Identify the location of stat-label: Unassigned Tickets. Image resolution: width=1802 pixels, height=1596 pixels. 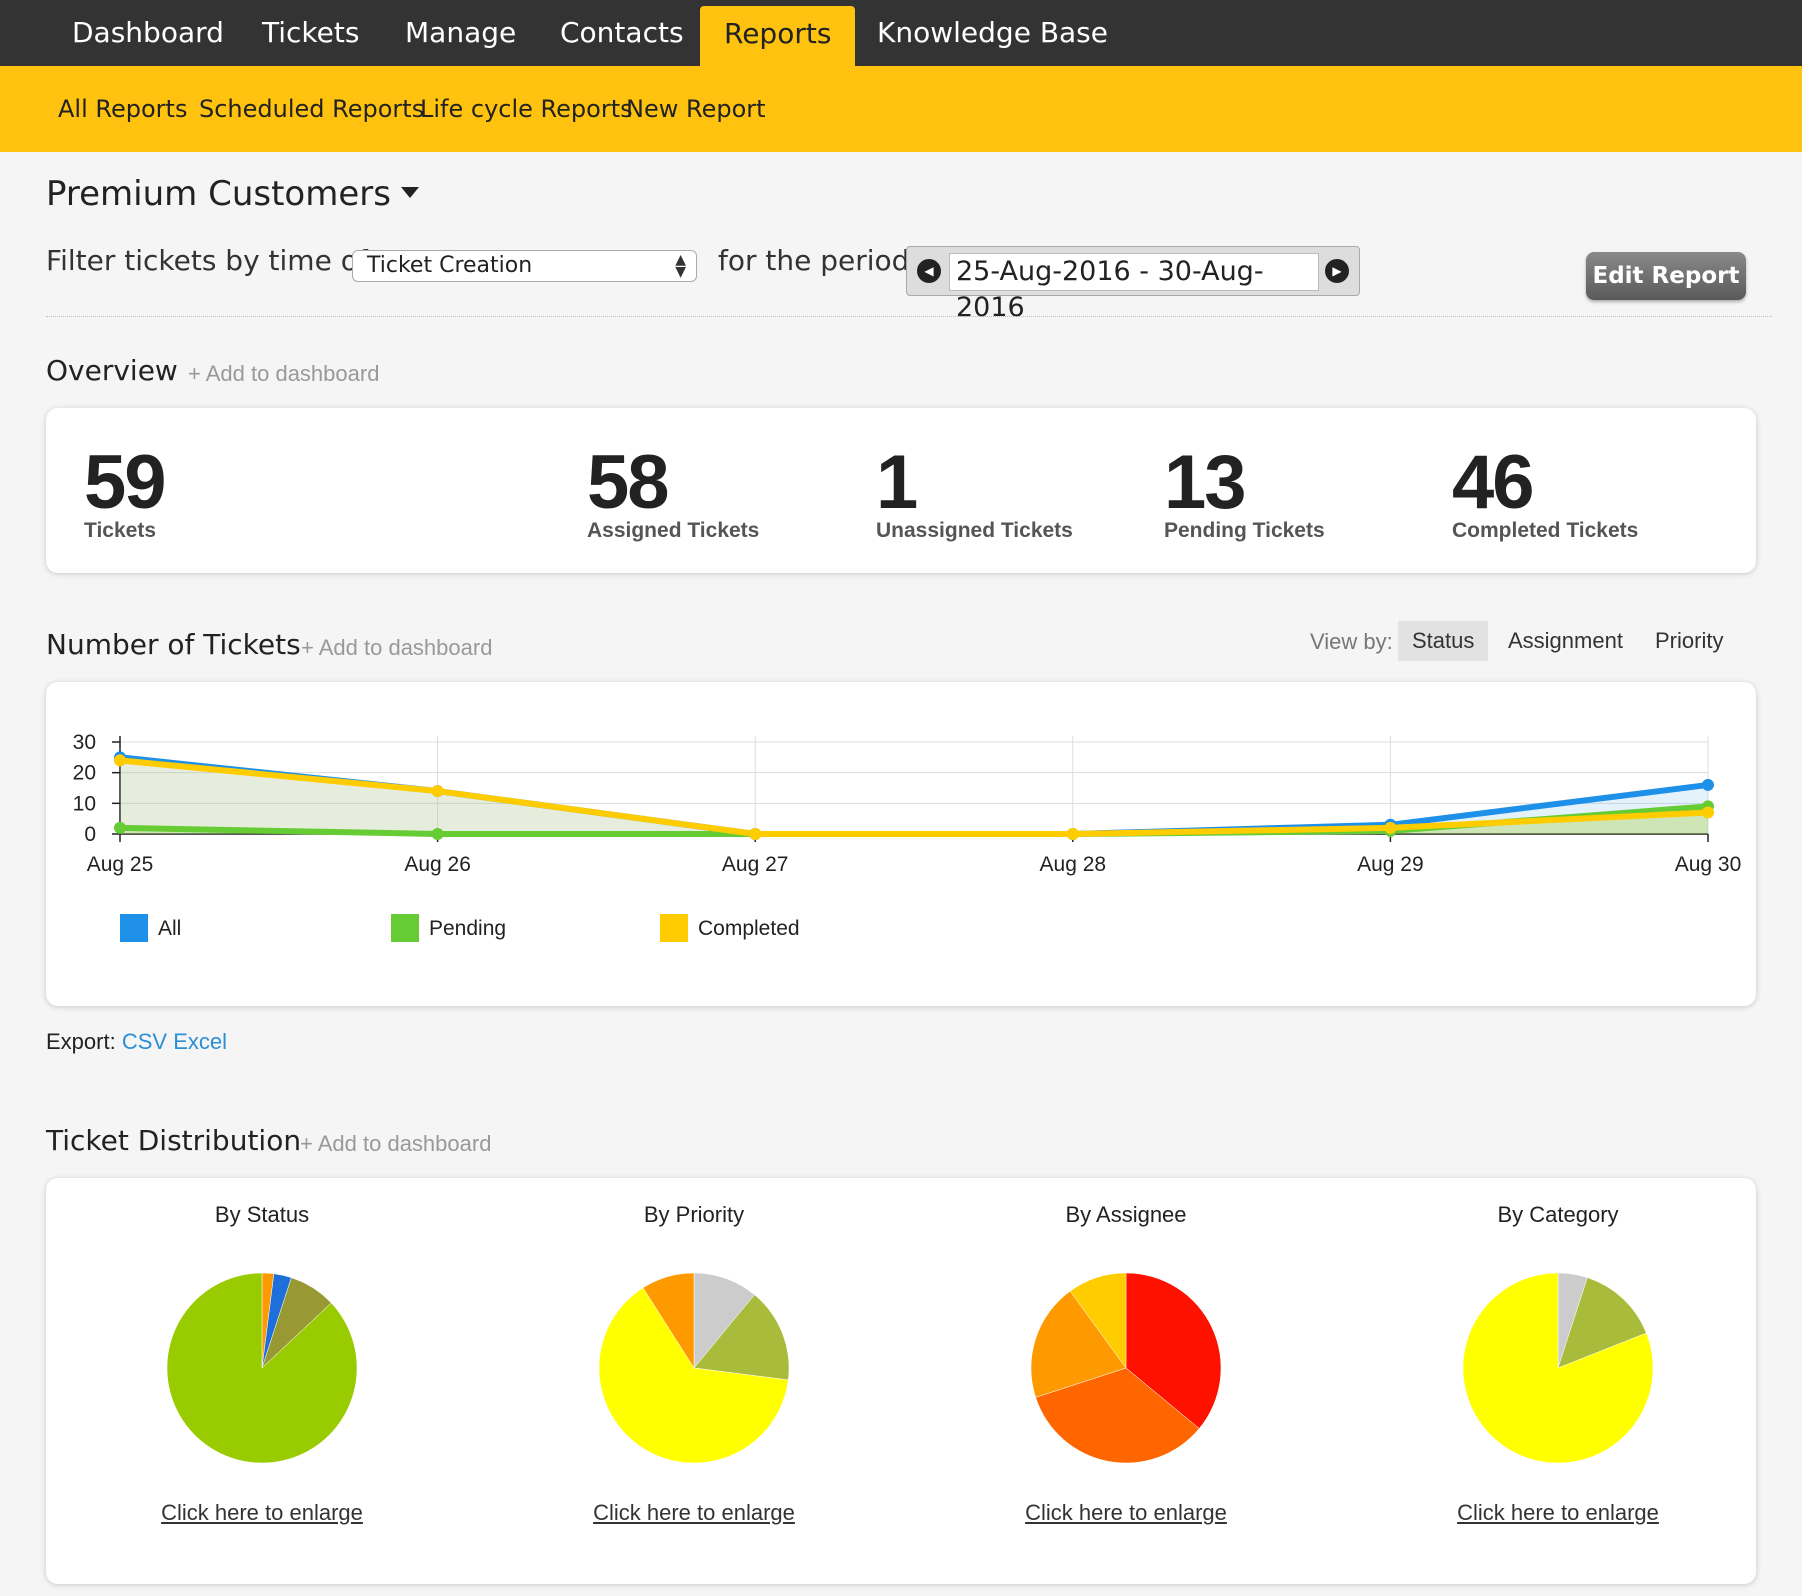
(974, 530).